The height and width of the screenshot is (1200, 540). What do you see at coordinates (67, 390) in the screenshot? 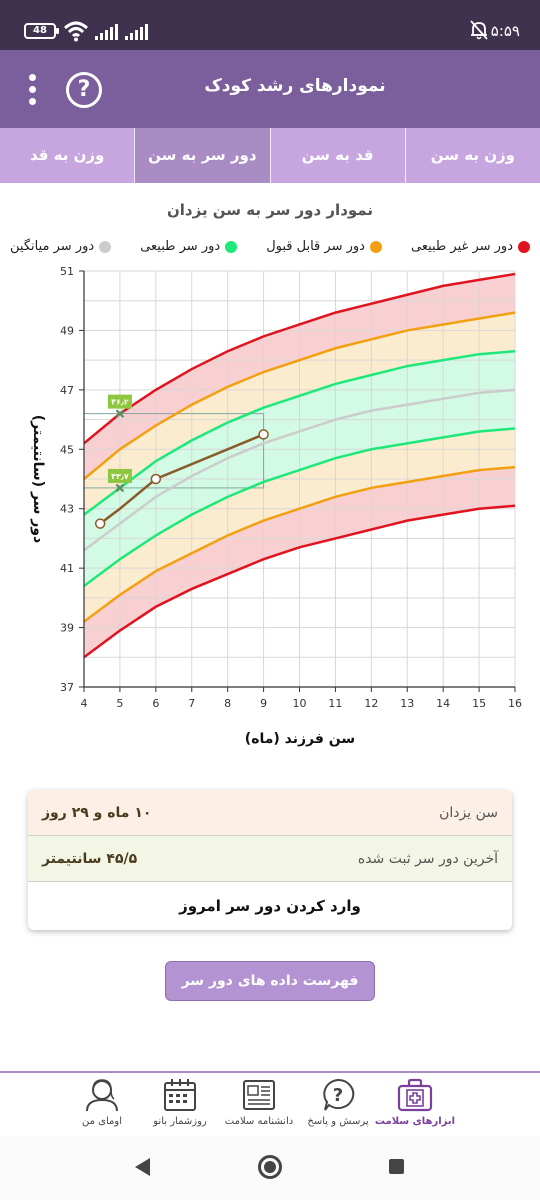
I see `y-tick-label: 47` at bounding box center [67, 390].